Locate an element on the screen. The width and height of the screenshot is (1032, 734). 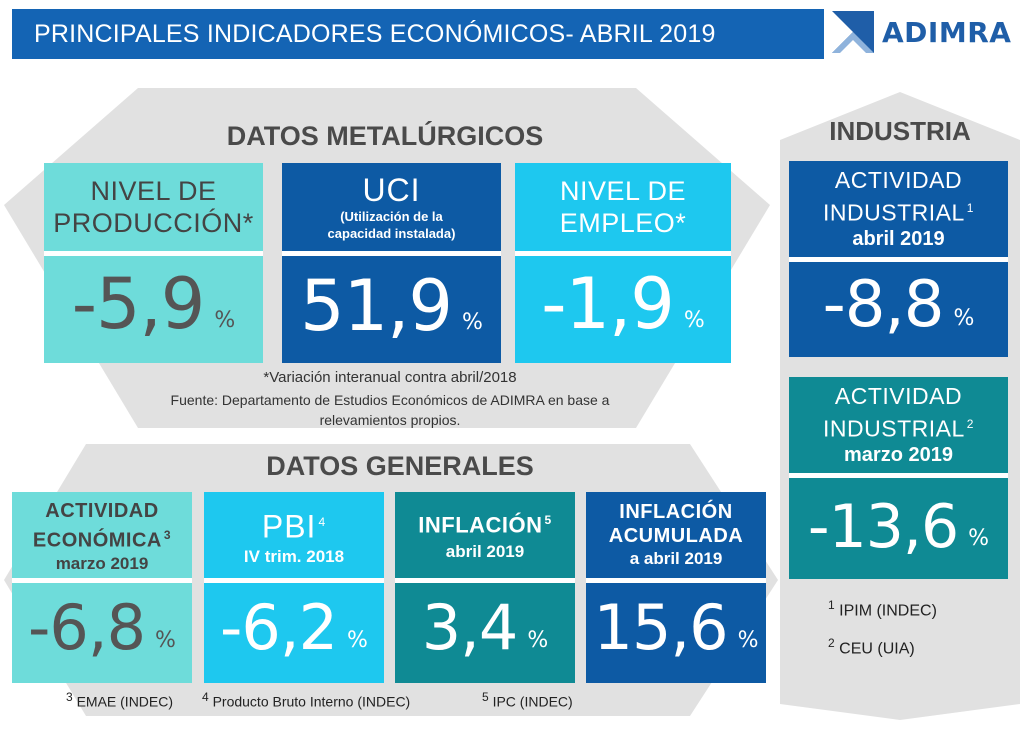
tile-value: -13,6 is located at coordinates (883, 527).